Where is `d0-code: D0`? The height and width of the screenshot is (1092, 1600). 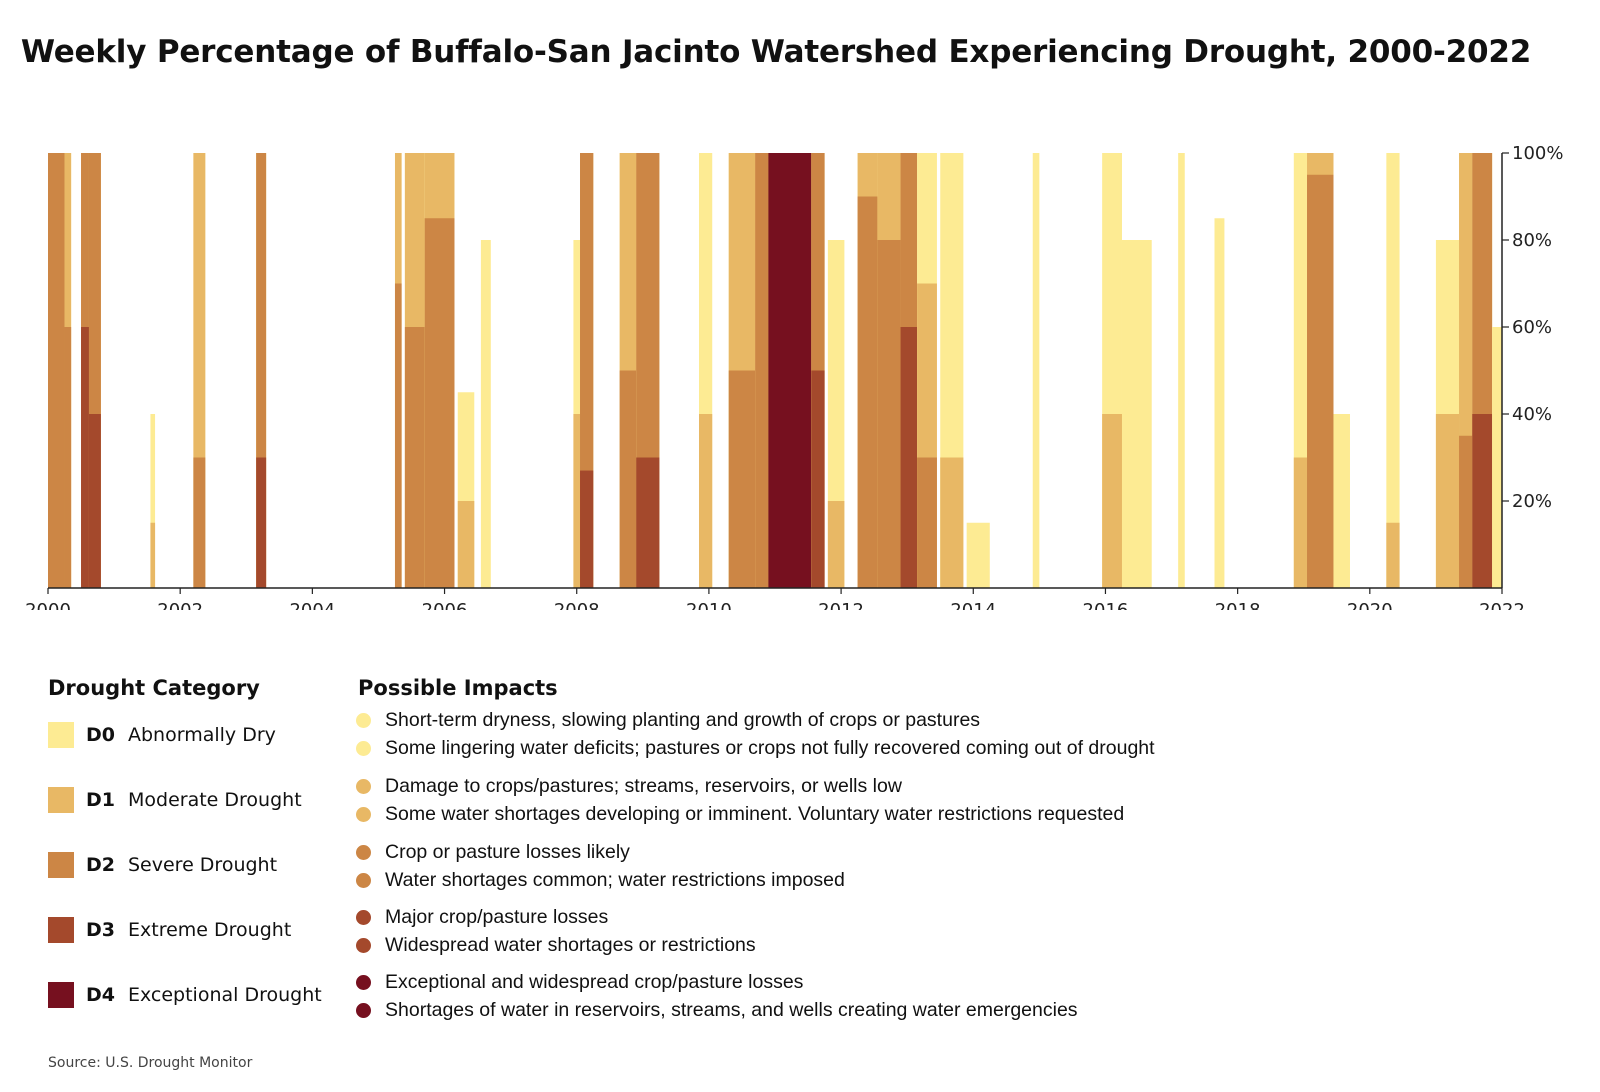
d0-code: D0 is located at coordinates (100, 735).